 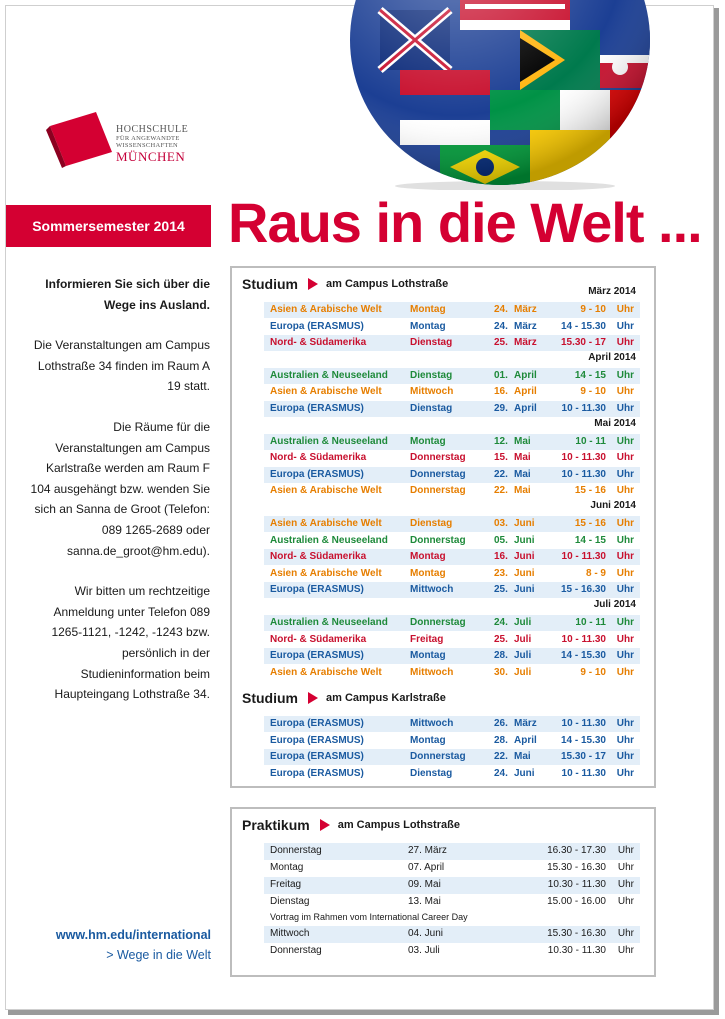 I want to click on semester-label: Sommersemester 2014, so click(x=108, y=226).